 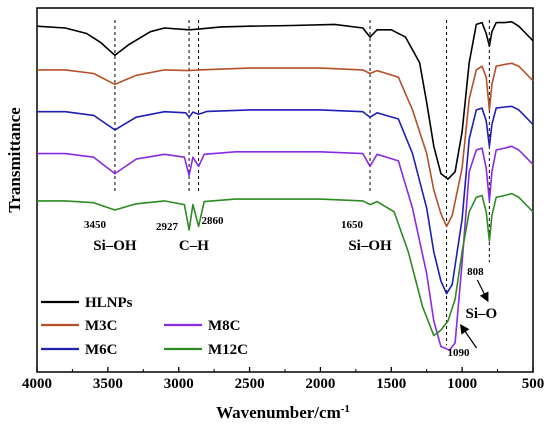 I want to click on legend-label-m6c: M6C, so click(x=101, y=350).